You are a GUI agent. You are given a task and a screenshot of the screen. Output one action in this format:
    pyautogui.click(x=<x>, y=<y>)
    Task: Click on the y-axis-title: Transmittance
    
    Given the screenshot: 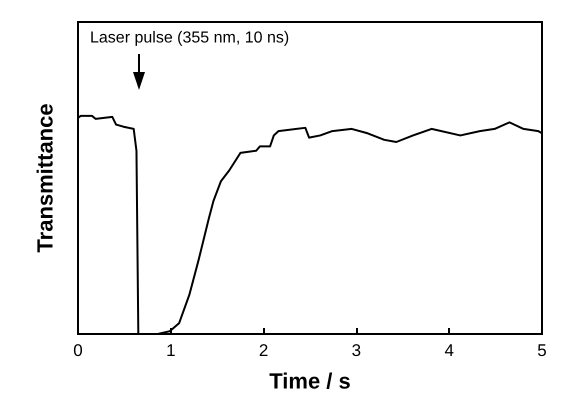 What is the action you would take?
    pyautogui.click(x=45, y=178)
    